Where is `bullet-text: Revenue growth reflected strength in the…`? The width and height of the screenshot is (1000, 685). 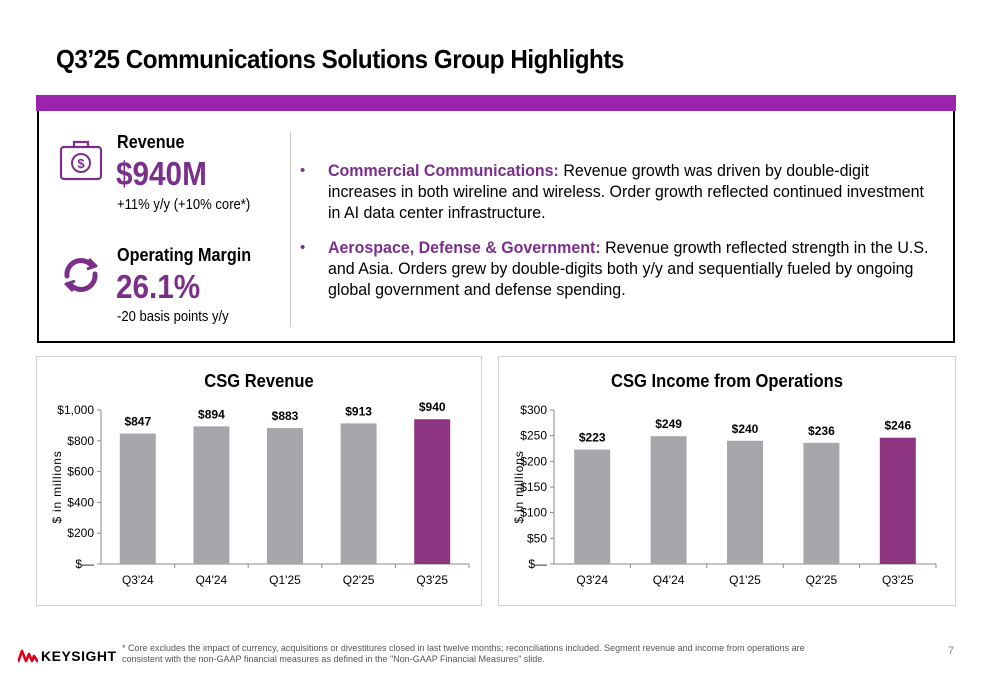 bullet-text: Revenue growth reflected strength in the… is located at coordinates (628, 268).